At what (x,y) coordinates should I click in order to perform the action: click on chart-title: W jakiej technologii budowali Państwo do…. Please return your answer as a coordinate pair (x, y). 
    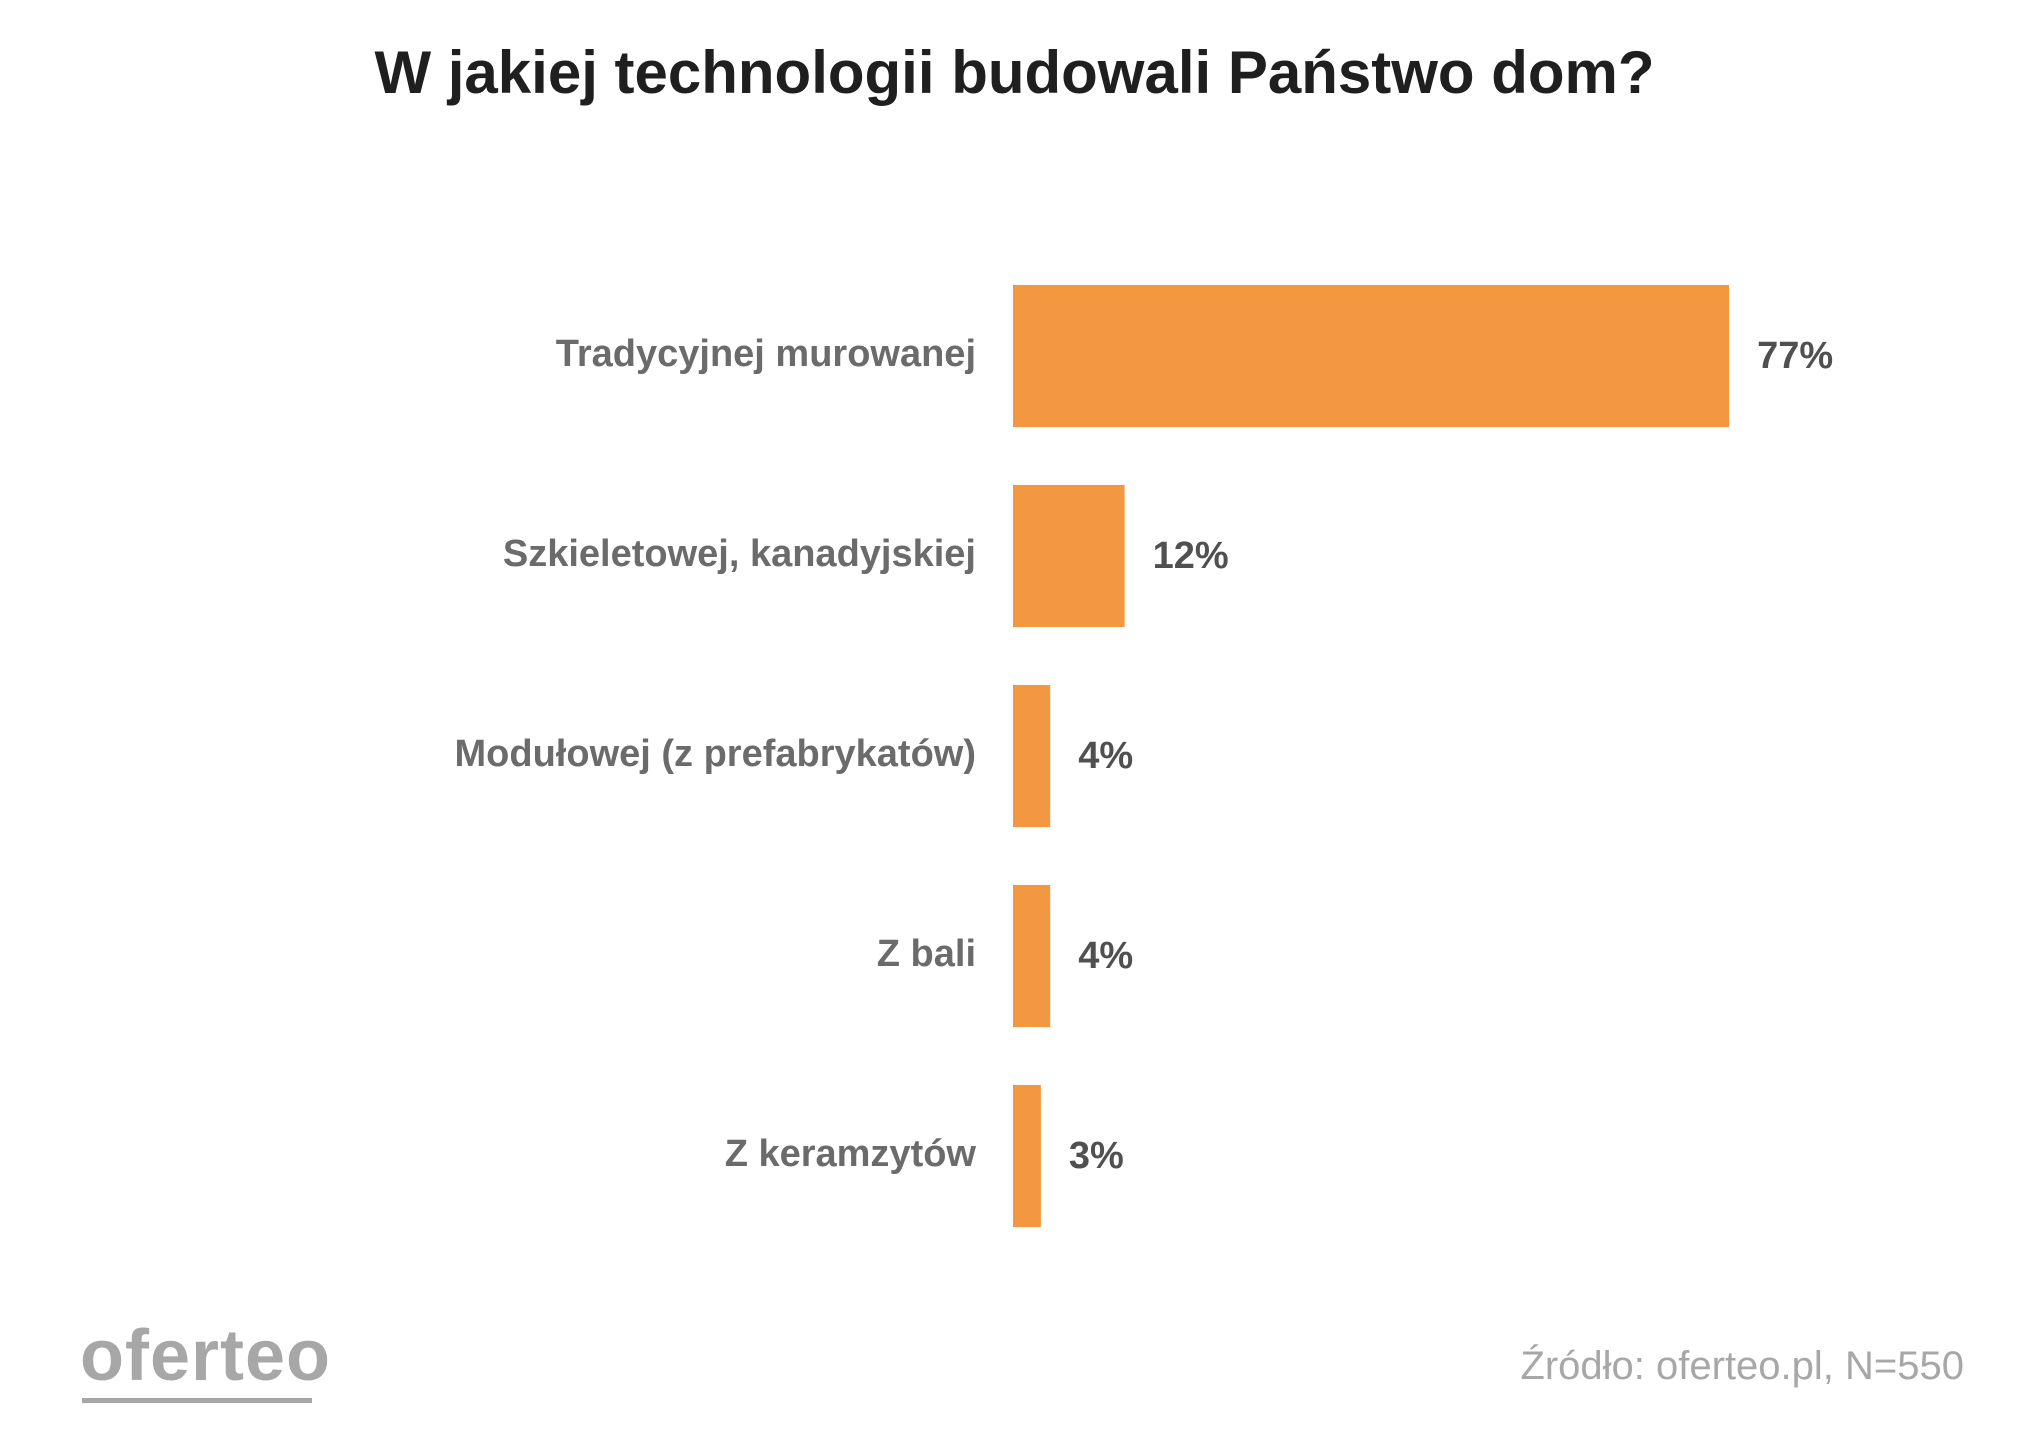
    Looking at the image, I should click on (1014, 72).